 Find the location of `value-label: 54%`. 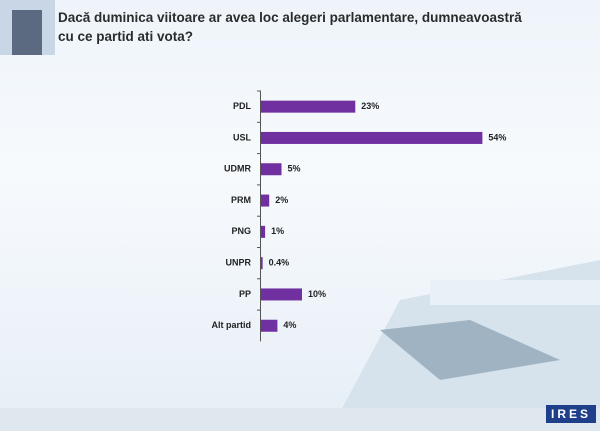

value-label: 54% is located at coordinates (497, 137).